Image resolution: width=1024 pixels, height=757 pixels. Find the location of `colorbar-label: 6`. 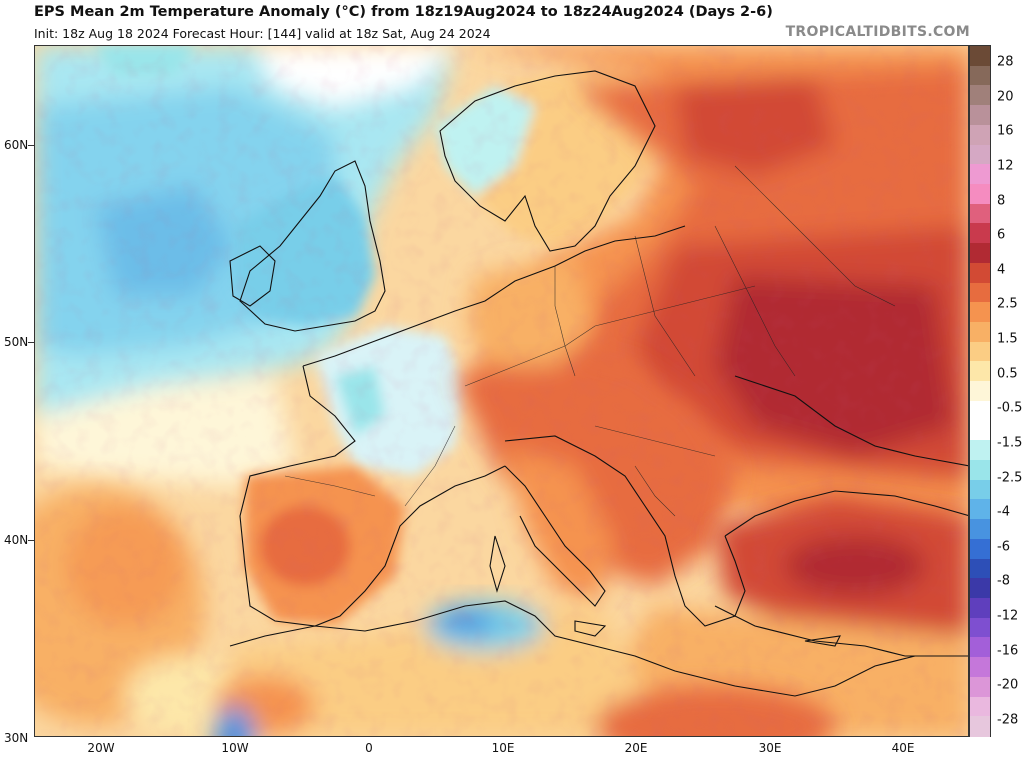

colorbar-label: 6 is located at coordinates (1001, 235).